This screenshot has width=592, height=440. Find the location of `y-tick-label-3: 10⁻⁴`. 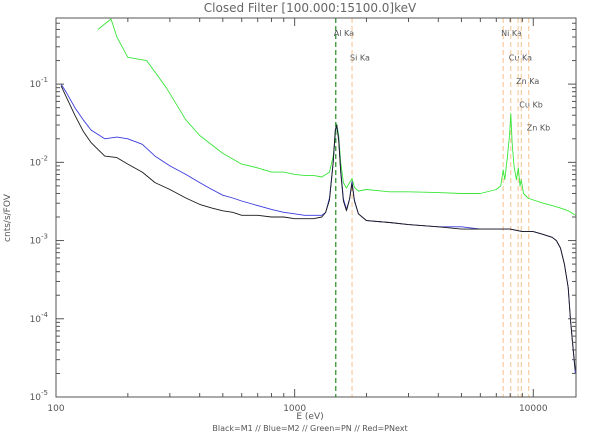

y-tick-label-3: 10⁻⁴ is located at coordinates (39, 318).